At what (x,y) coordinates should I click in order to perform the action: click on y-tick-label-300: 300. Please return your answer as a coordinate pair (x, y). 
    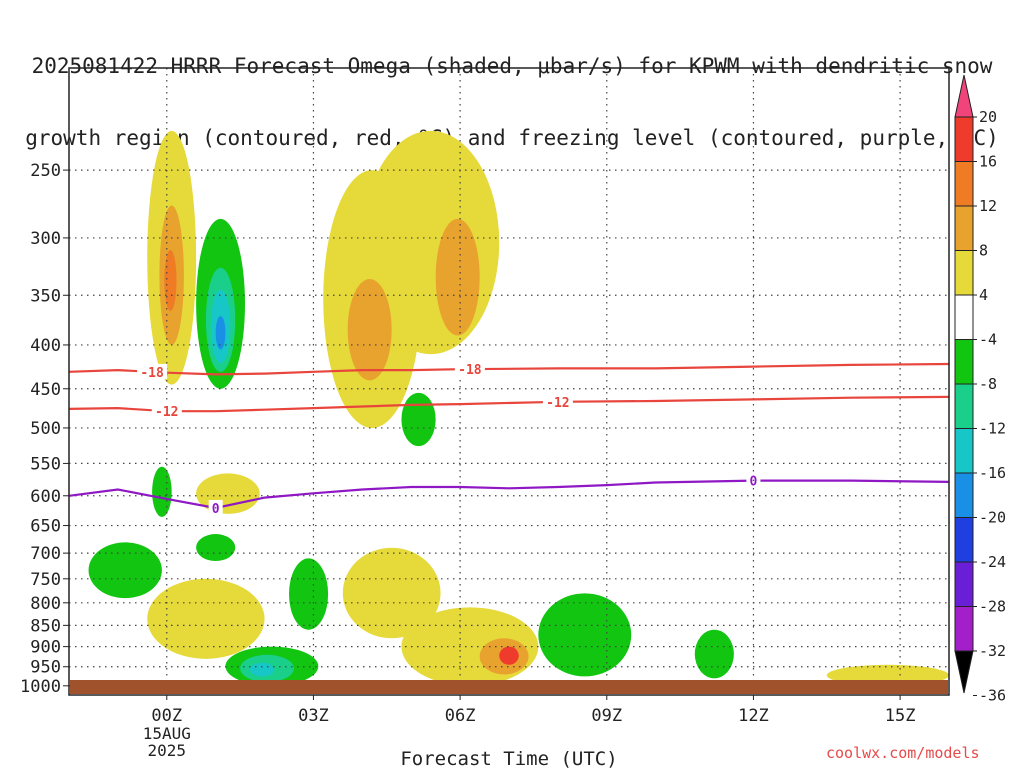
    Looking at the image, I should click on (45, 239).